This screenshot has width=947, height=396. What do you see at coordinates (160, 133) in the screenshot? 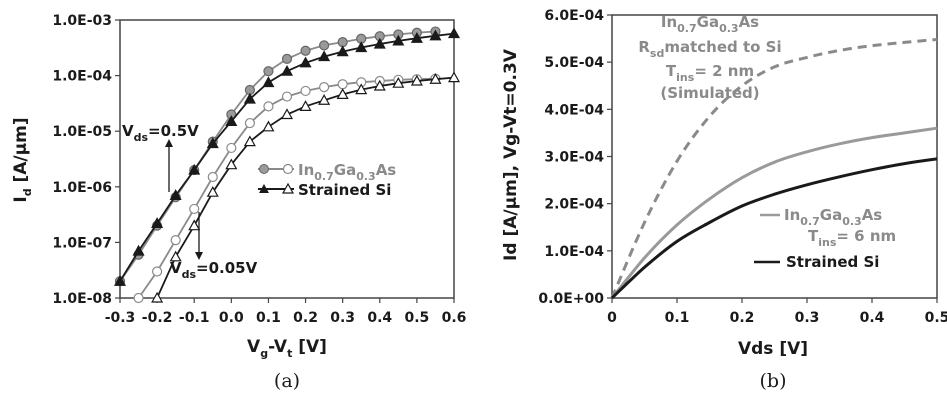
I see `annotation-vds-high: Vds=0.5V` at bounding box center [160, 133].